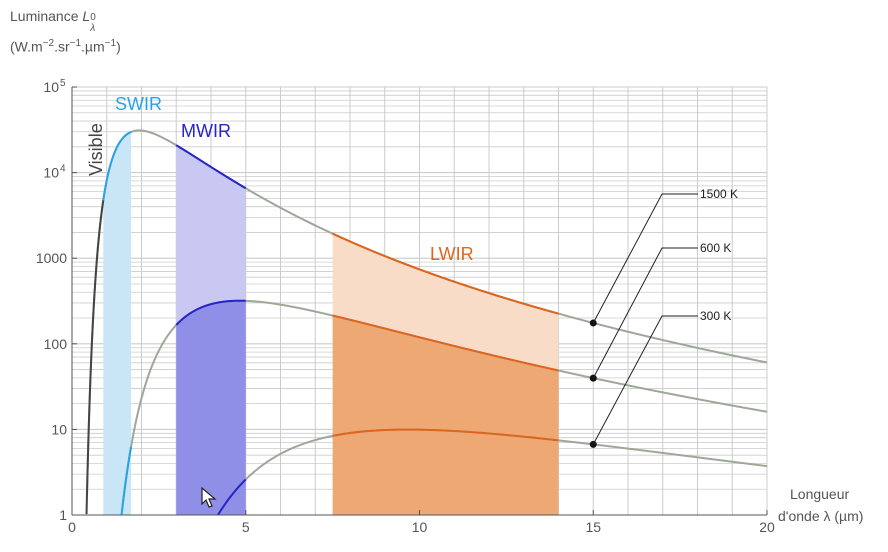 This screenshot has width=888, height=552. I want to click on x-axis-label-line1: Longueur, so click(820, 494).